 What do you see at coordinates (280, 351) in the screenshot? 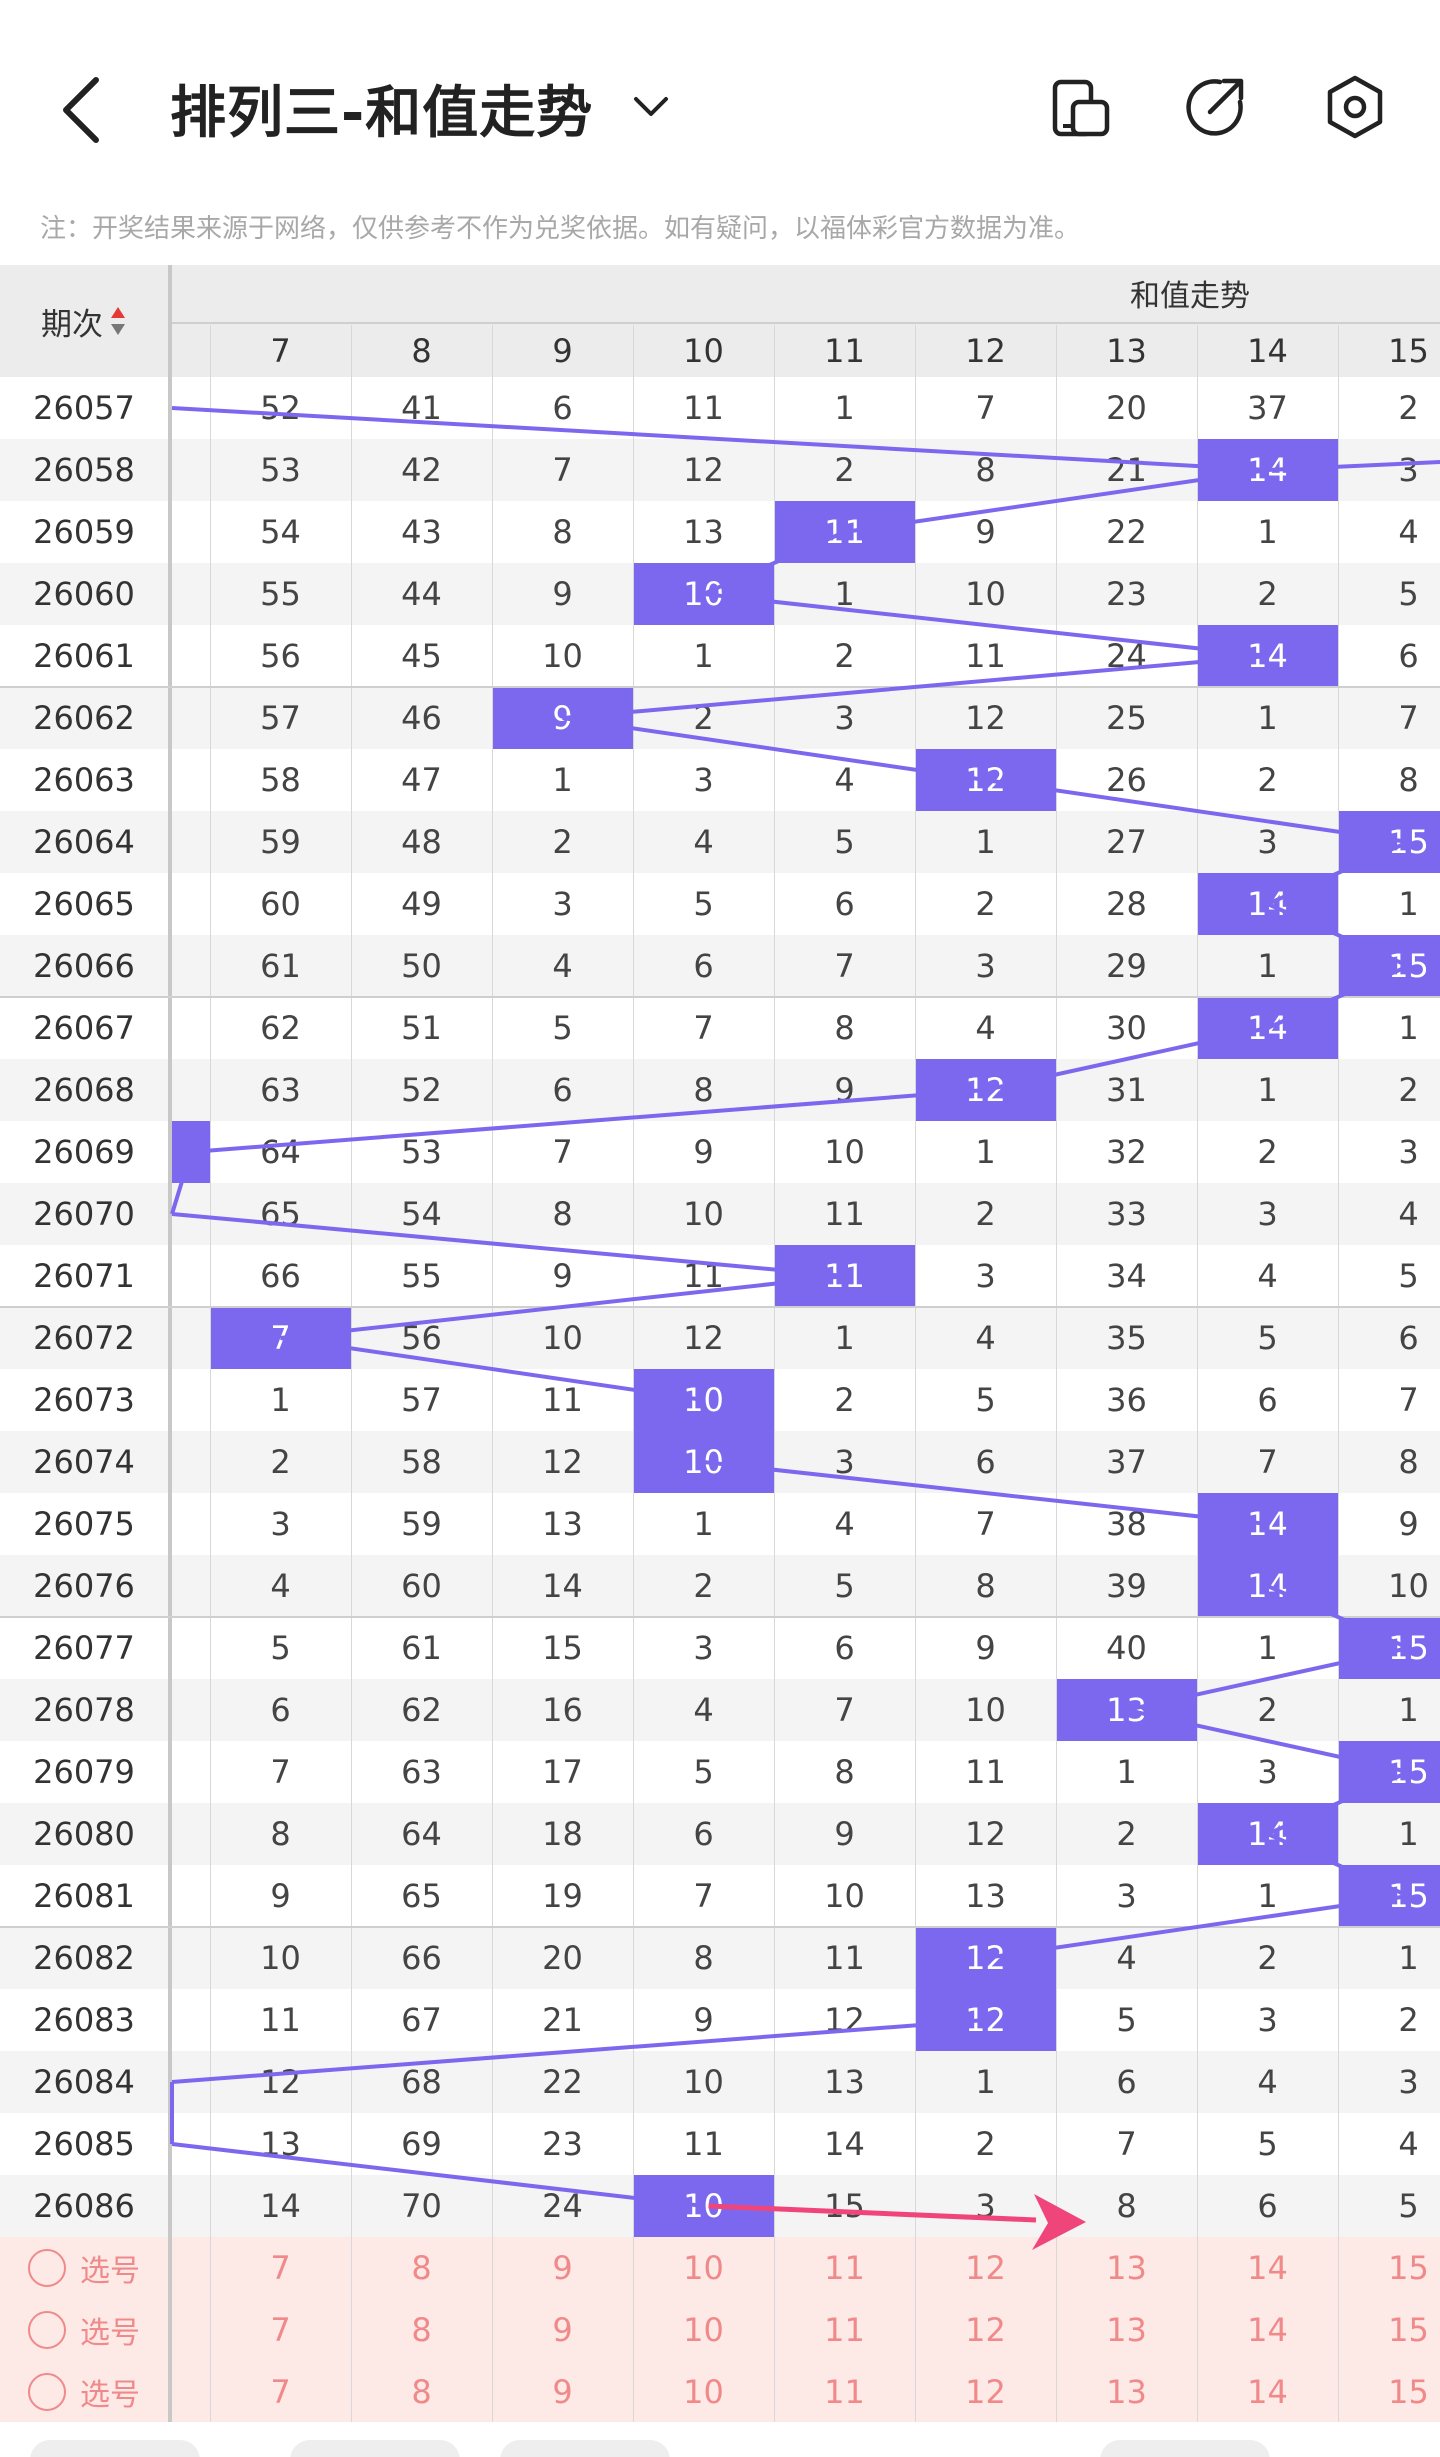
I see `column-header: 7` at bounding box center [280, 351].